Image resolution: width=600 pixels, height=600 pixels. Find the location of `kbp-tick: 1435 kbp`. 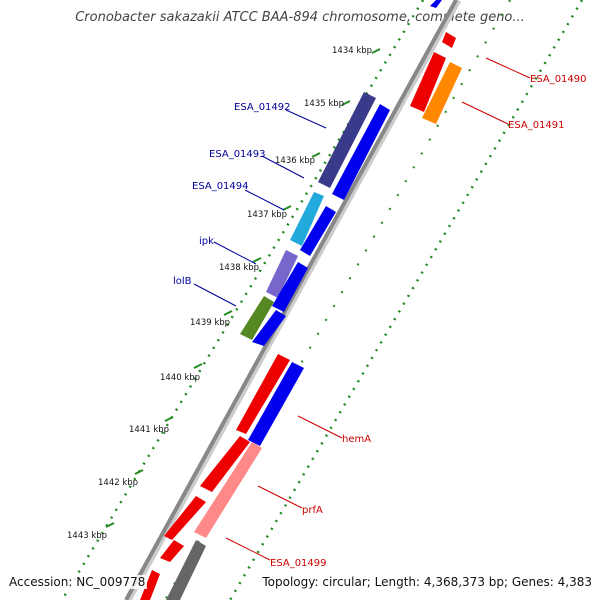

kbp-tick: 1435 kbp is located at coordinates (327, 104).